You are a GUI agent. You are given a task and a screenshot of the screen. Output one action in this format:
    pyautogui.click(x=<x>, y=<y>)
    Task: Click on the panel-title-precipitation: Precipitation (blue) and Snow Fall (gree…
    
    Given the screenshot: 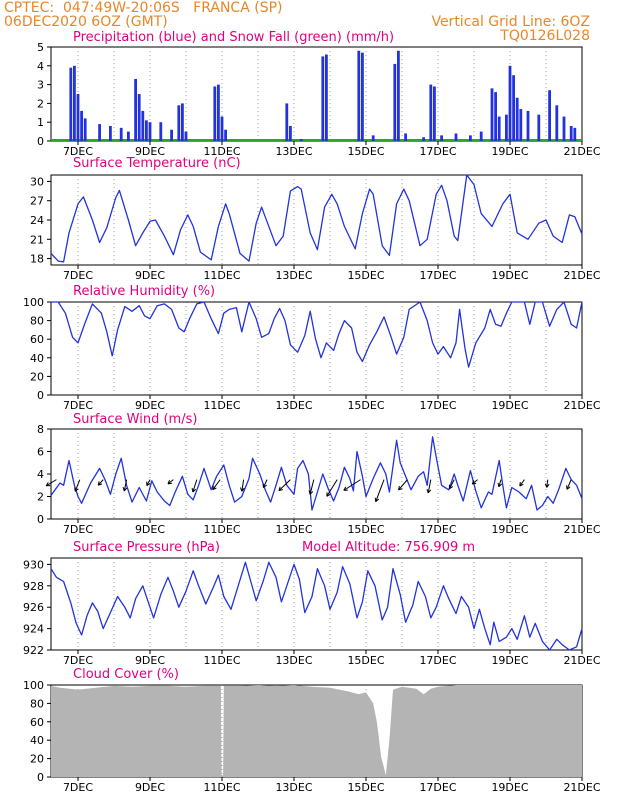 What is the action you would take?
    pyautogui.click(x=234, y=37)
    